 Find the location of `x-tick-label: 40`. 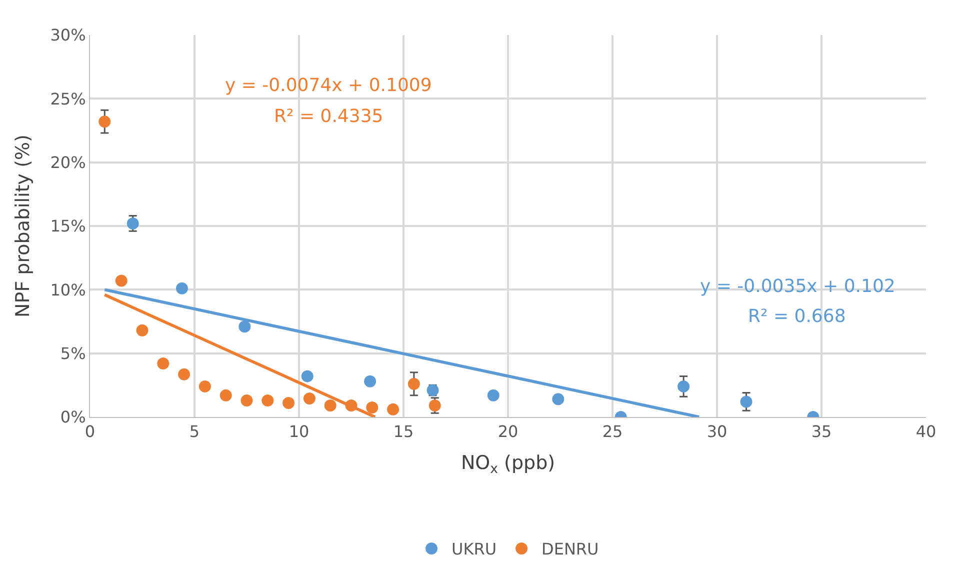

x-tick-label: 40 is located at coordinates (926, 432).